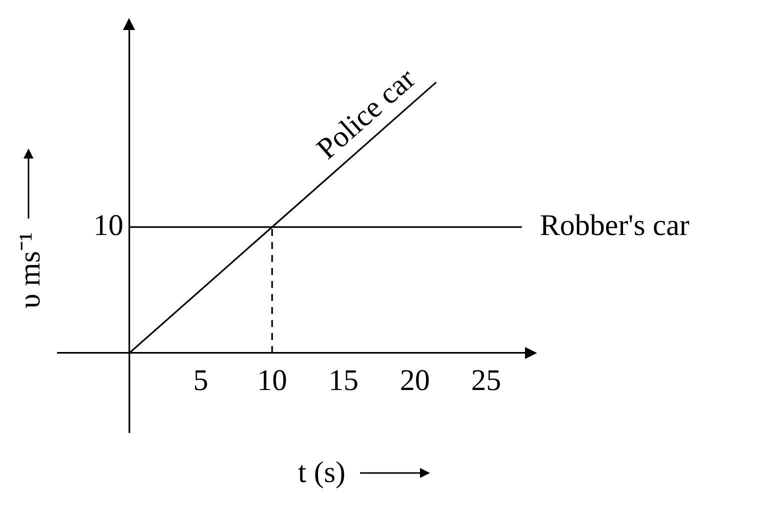 This screenshot has width=767, height=511. Describe the element at coordinates (615, 225) in the screenshot. I see `series-label: Robber's car` at that location.